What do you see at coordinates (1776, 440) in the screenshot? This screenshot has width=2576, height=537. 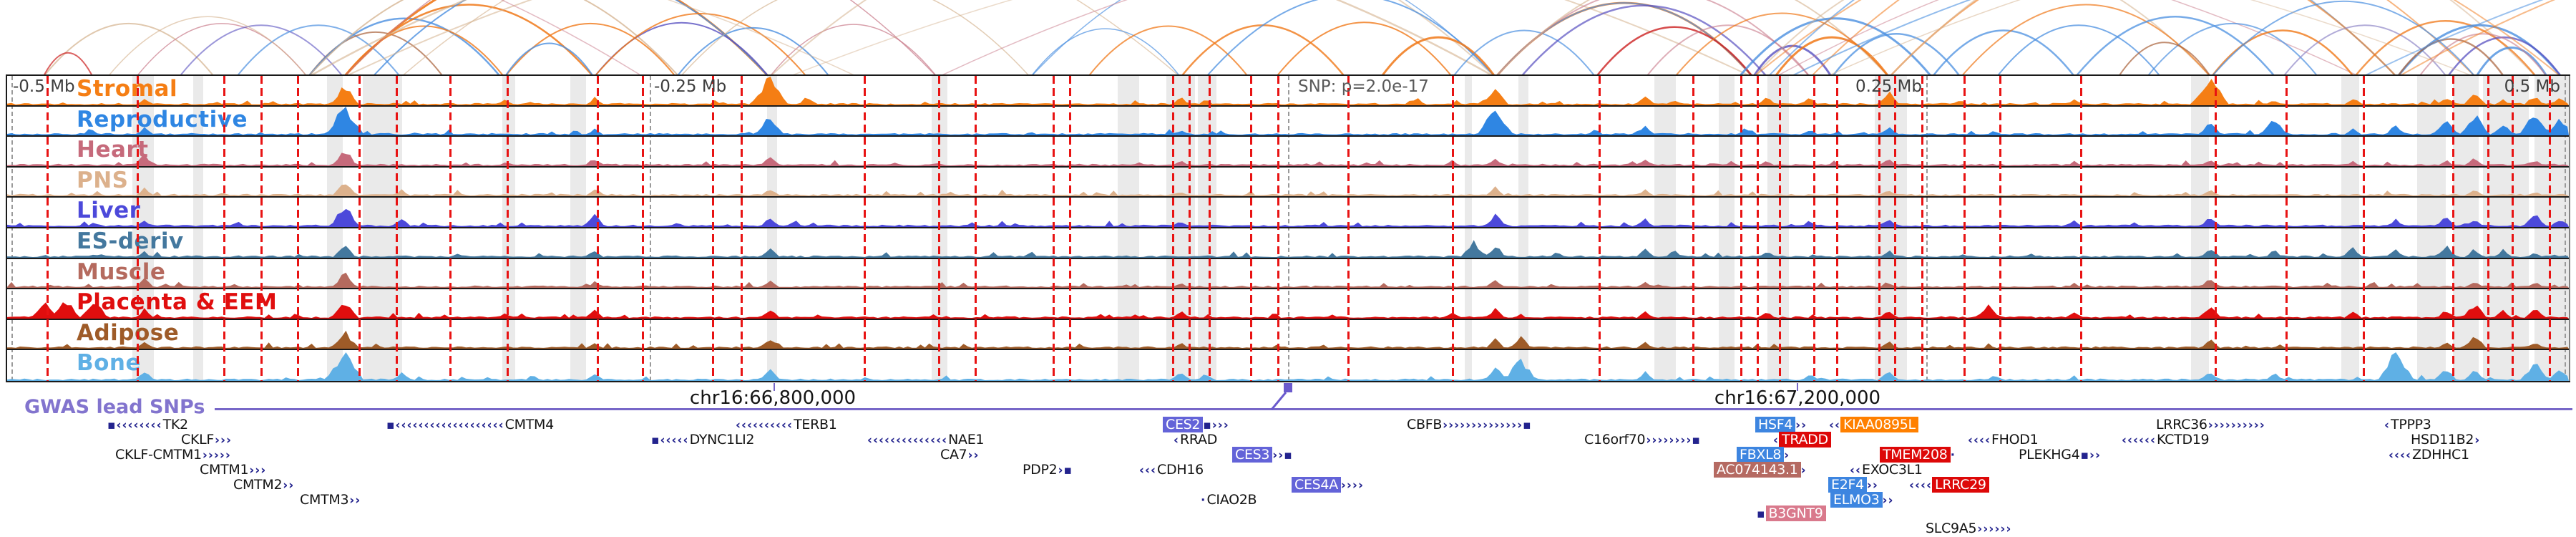 I see `gene-structure-glyph: ‹` at bounding box center [1776, 440].